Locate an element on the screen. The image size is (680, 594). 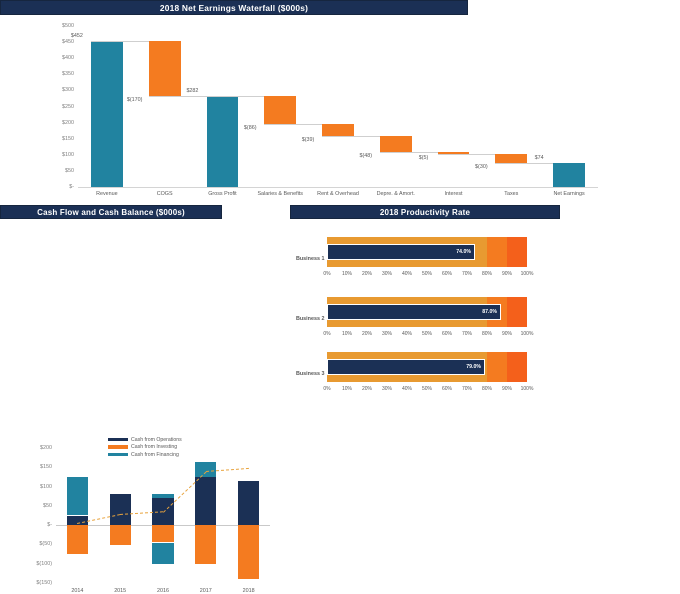
waterfall-x-tick: Depre. & Amort. is located at coordinates (395, 194).